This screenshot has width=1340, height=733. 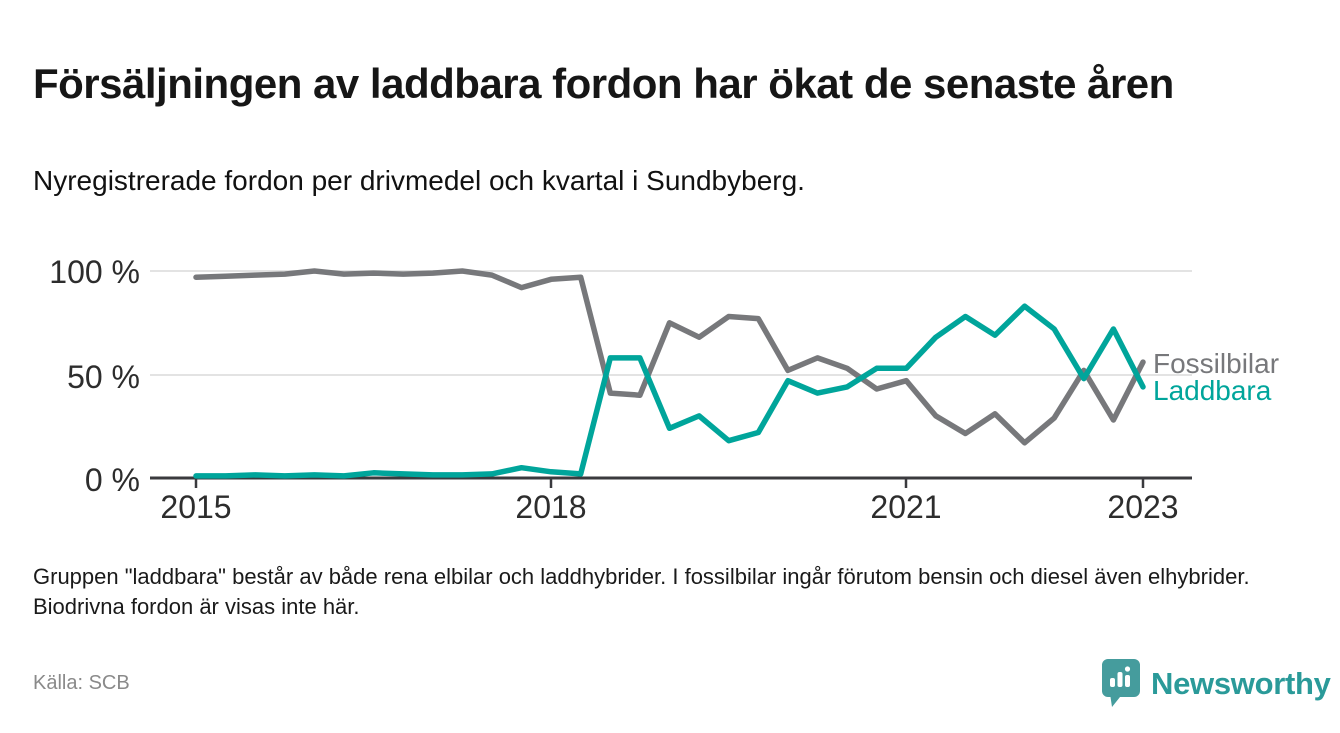 What do you see at coordinates (94, 272) in the screenshot?
I see `y-axis-label-100: 100 %` at bounding box center [94, 272].